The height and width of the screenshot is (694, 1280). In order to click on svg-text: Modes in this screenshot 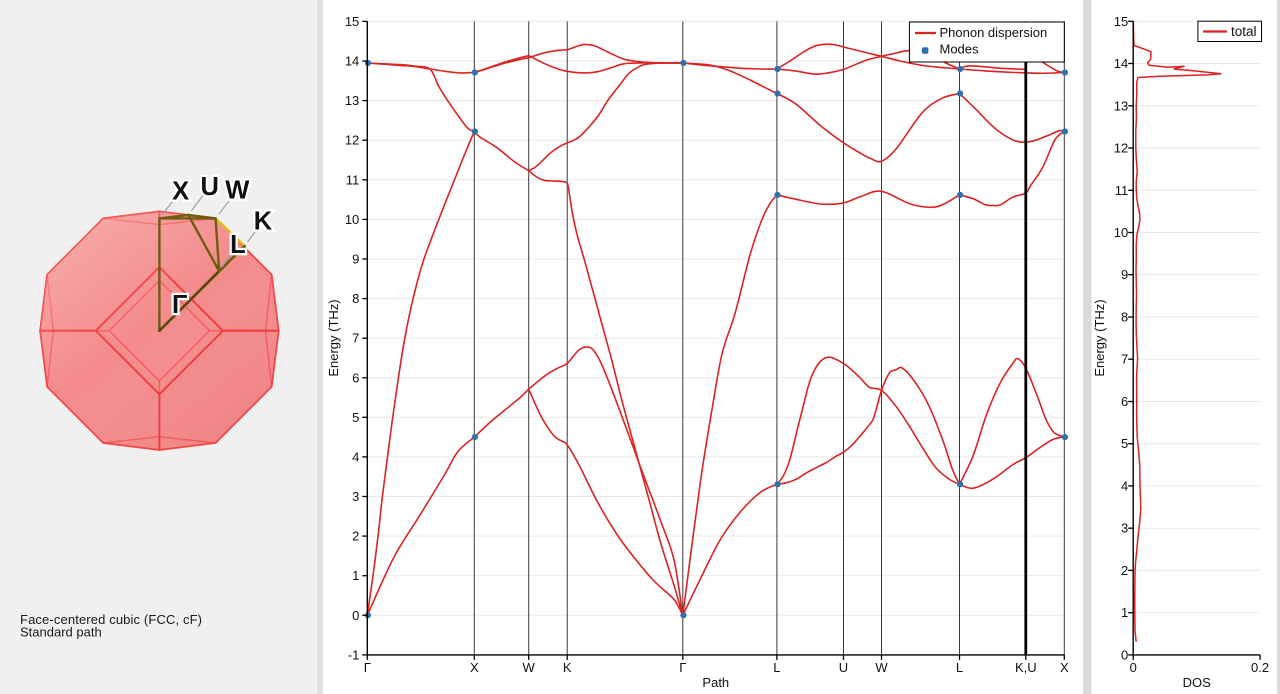, I will do `click(960, 49)`.